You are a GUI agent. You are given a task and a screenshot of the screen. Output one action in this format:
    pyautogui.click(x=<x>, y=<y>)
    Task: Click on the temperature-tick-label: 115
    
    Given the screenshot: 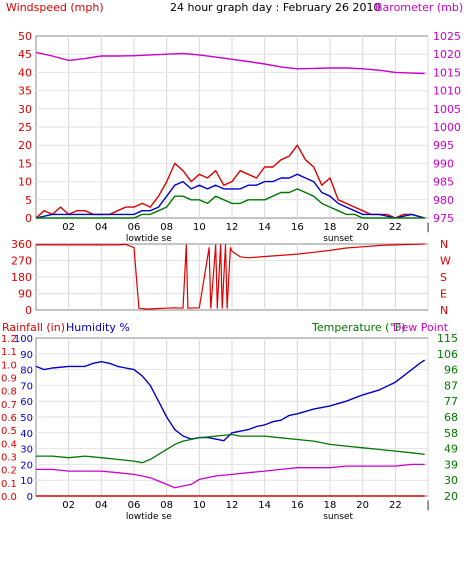 What is the action you would take?
    pyautogui.click(x=447, y=338)
    